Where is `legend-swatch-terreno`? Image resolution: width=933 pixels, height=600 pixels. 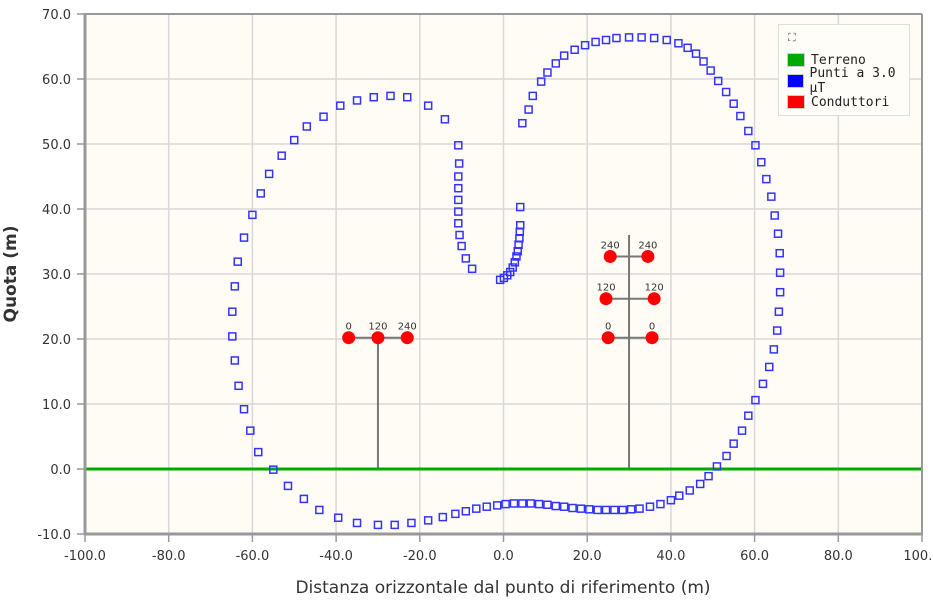 legend-swatch-terreno is located at coordinates (796, 60).